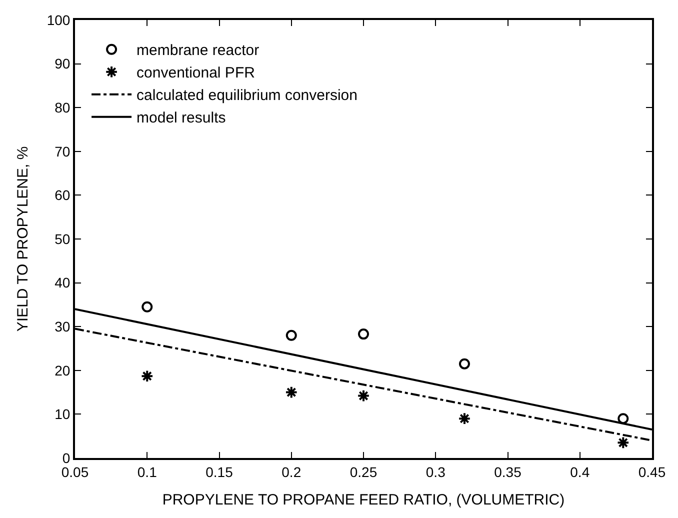  I want to click on x-tick-label: 0.35, so click(508, 472).